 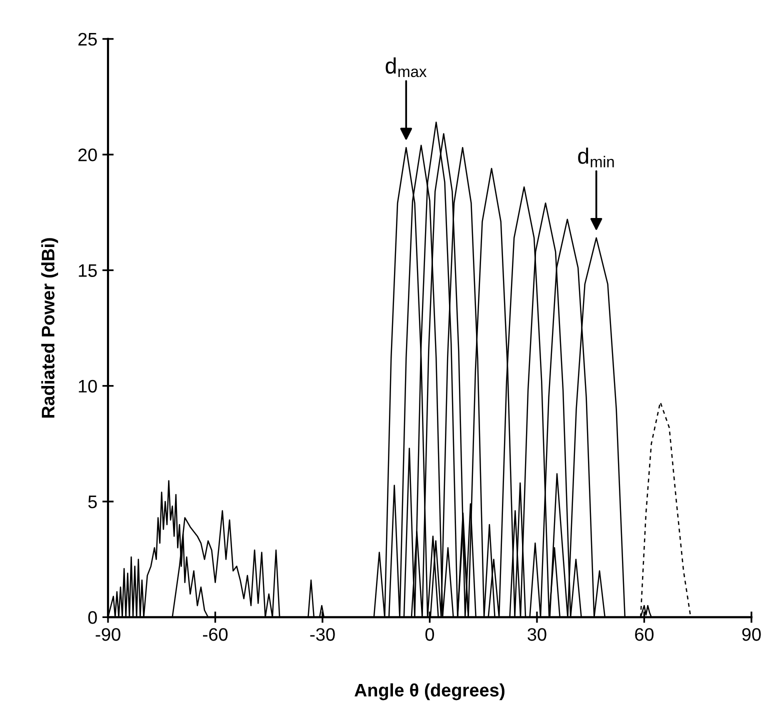 What do you see at coordinates (92, 617) in the screenshot?
I see `y-tick-label: 0` at bounding box center [92, 617].